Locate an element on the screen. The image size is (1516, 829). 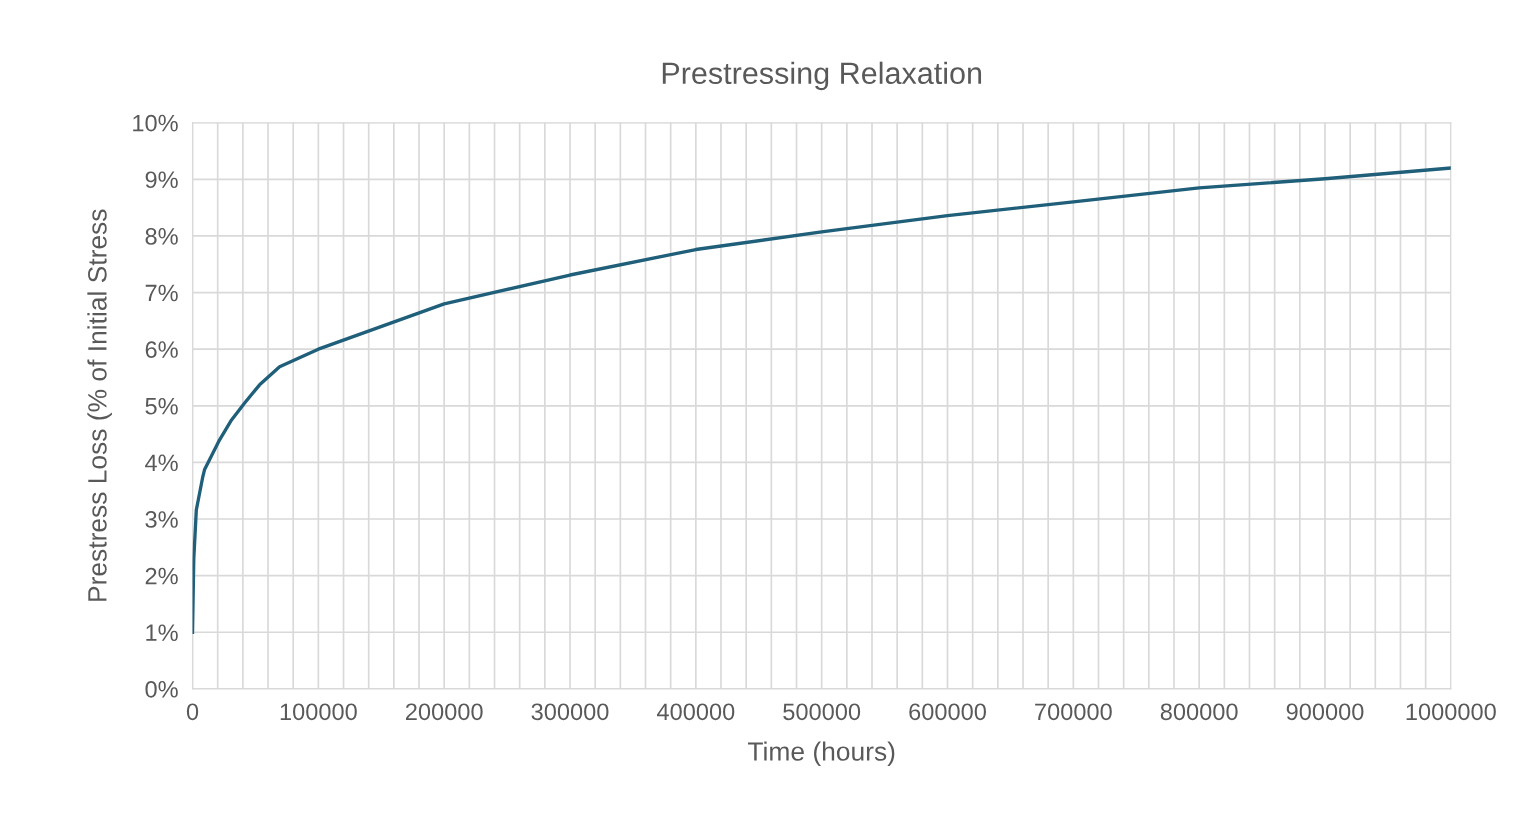
x-tick-label: 1000000 is located at coordinates (1451, 712).